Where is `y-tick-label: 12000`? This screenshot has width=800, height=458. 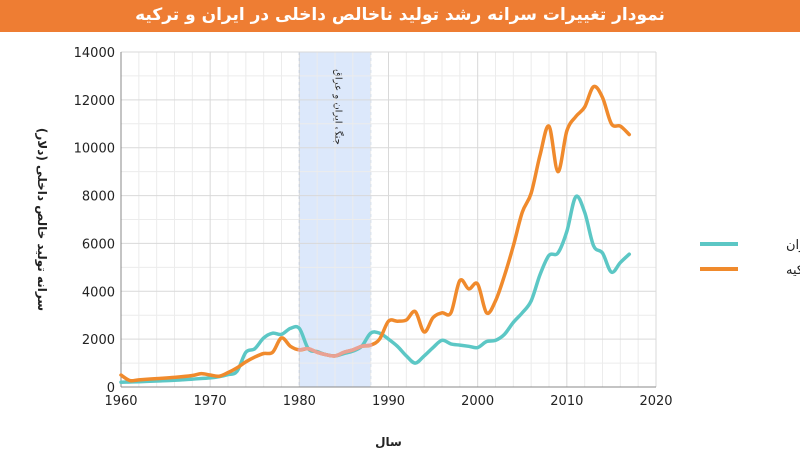
y-tick-label: 12000 is located at coordinates (94, 101).